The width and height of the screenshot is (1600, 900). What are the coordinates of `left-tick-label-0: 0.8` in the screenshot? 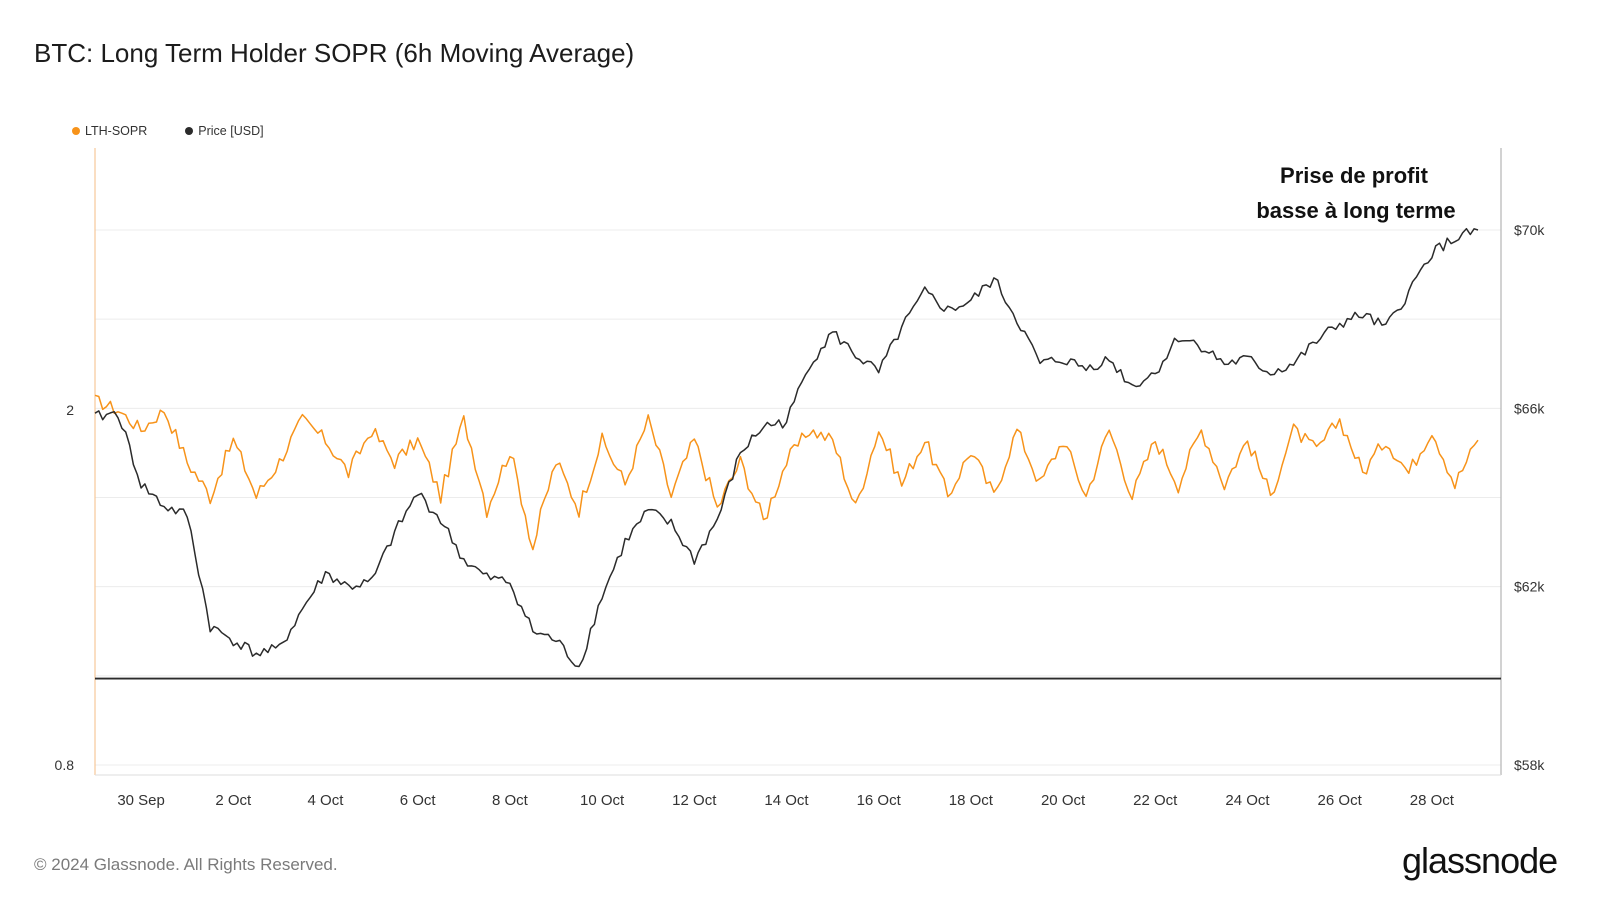 It's located at (65, 765).